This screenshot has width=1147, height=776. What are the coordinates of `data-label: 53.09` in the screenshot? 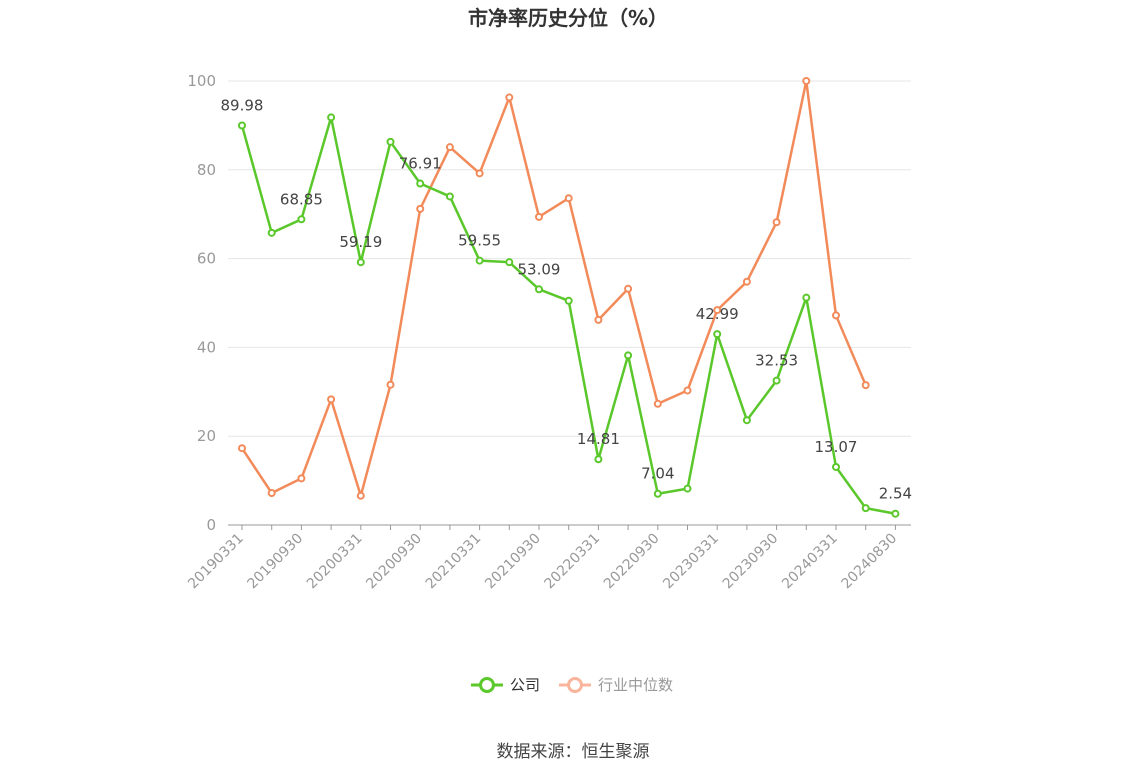 It's located at (539, 269).